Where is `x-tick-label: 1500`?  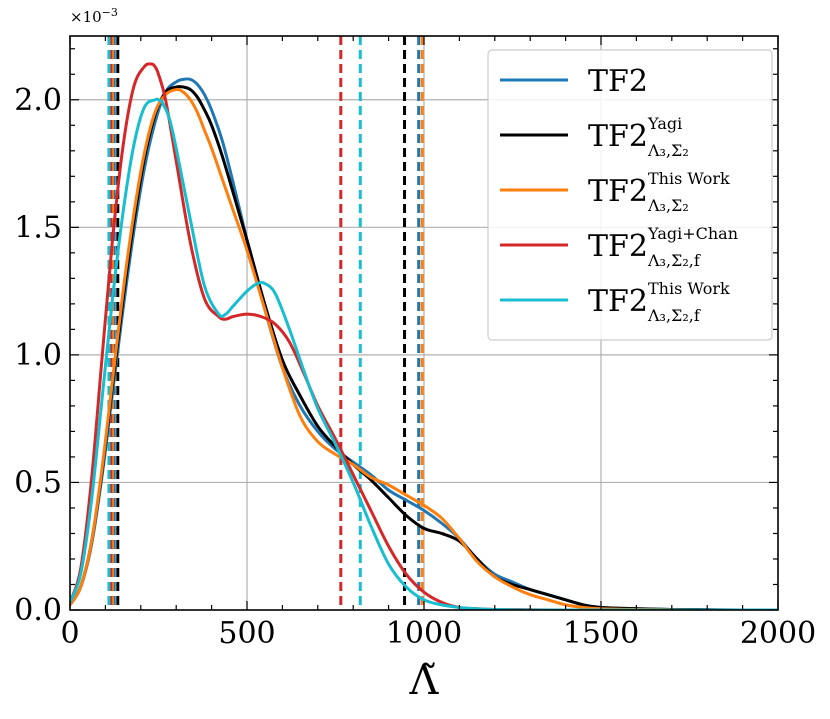
x-tick-label: 1500 is located at coordinates (601, 633).